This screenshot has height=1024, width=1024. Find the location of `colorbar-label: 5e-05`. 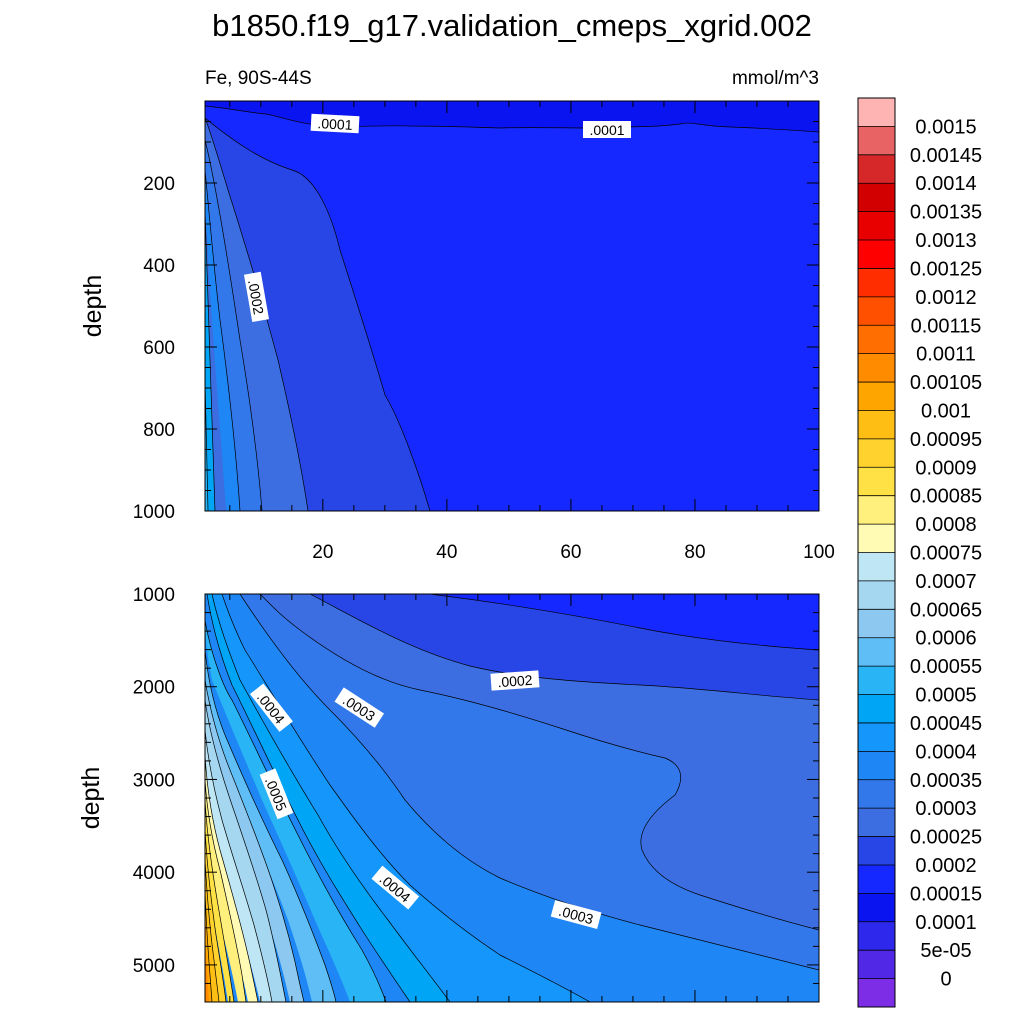

colorbar-label: 5e-05 is located at coordinates (945, 951).